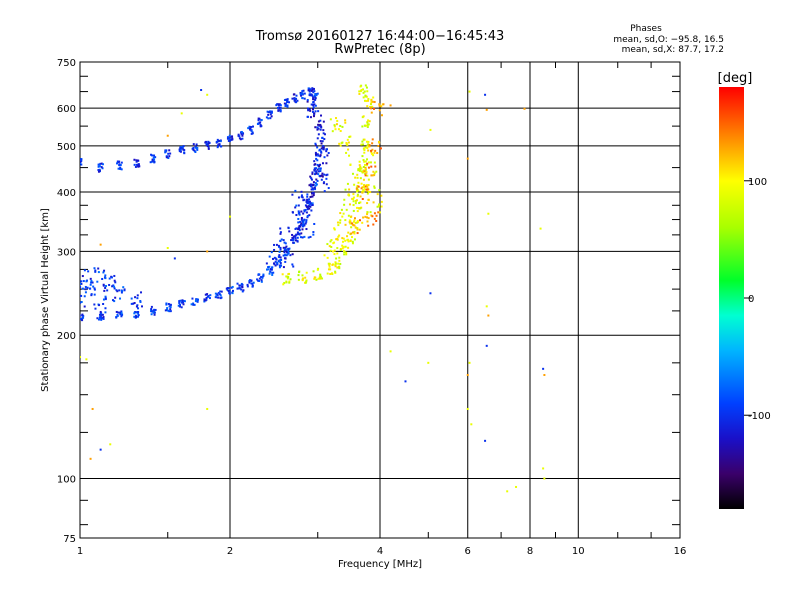  I want to click on y-axis-label: Stationary phase Virtual Height [km], so click(45, 300).